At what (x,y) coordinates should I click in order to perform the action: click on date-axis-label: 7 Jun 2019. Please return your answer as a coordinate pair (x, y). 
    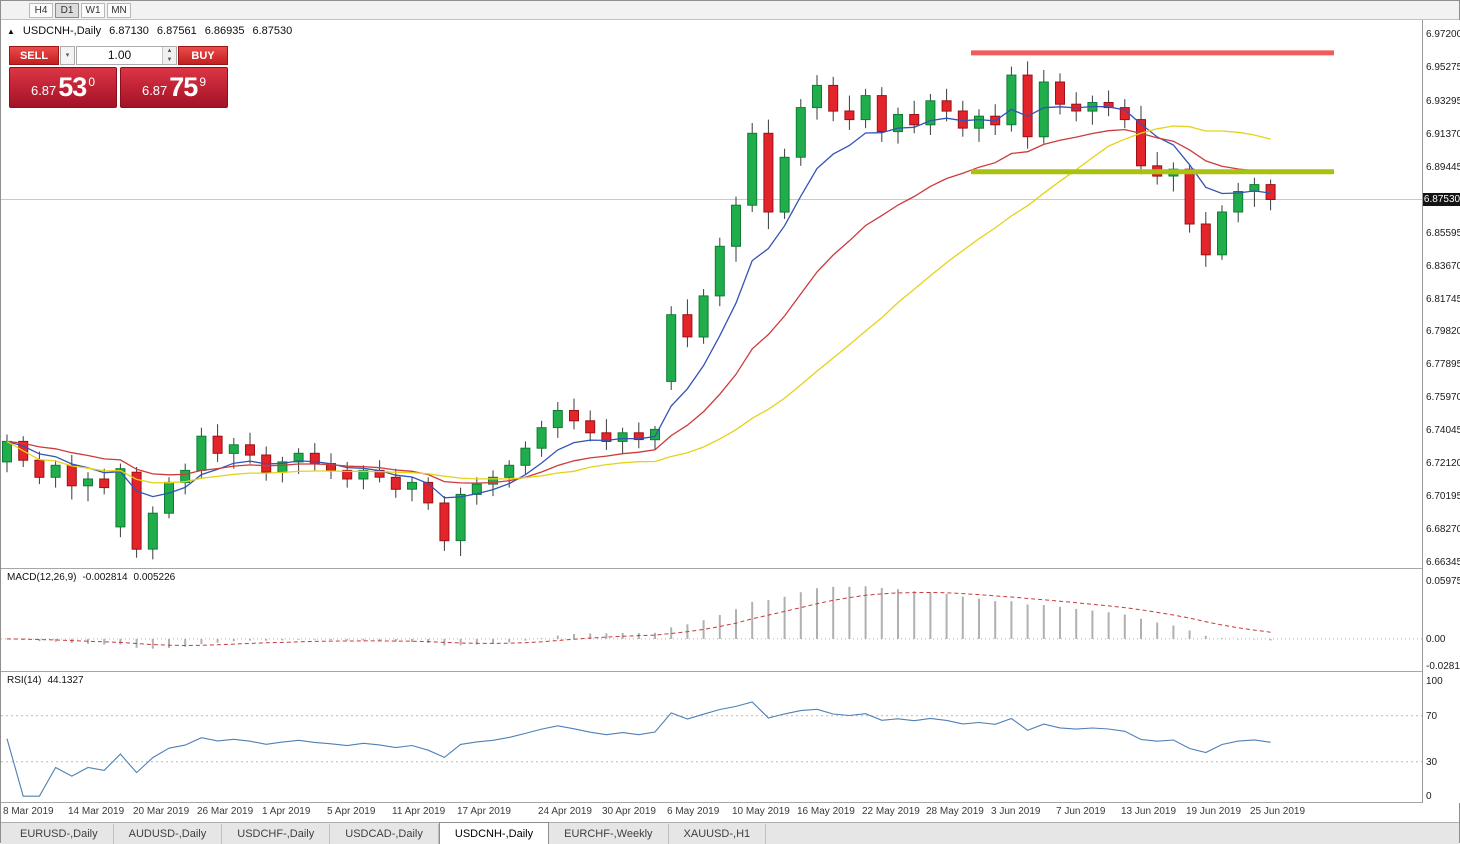
    Looking at the image, I should click on (1081, 811).